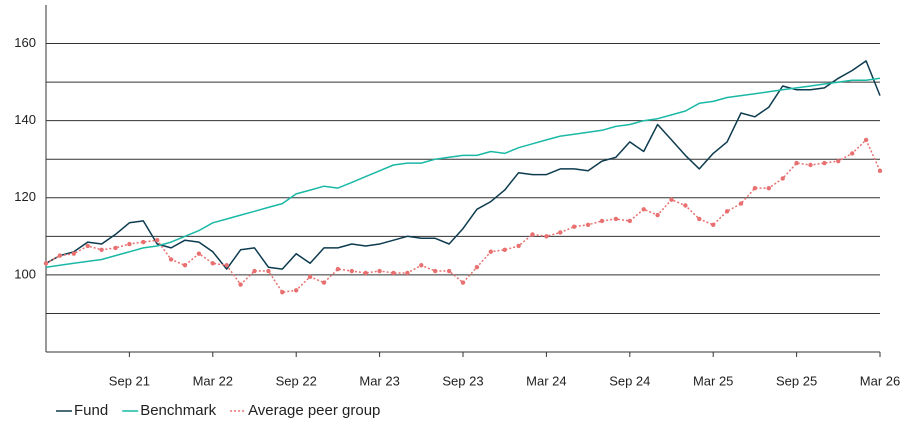 This screenshot has height=427, width=923. What do you see at coordinates (218, 410) in the screenshot?
I see `legend: Fund Benchmark Average peer group` at bounding box center [218, 410].